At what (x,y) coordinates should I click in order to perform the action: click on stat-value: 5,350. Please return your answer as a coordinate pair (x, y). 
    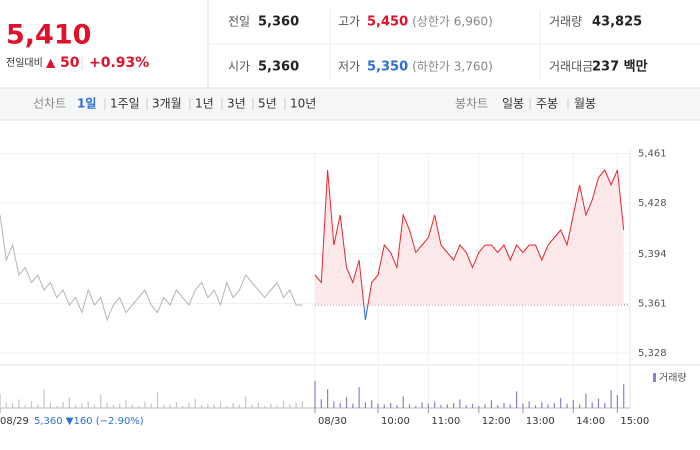
    Looking at the image, I should click on (387, 67).